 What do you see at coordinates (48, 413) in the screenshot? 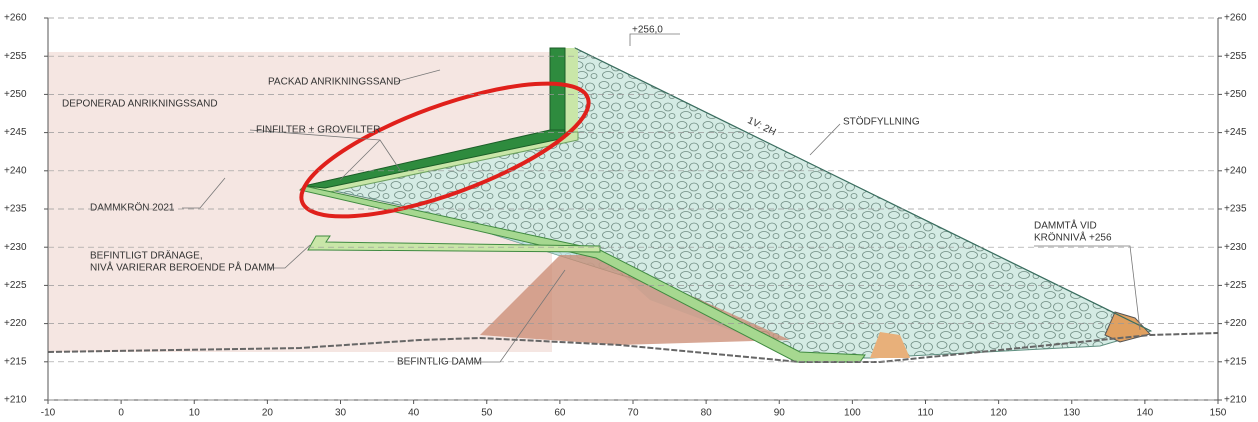
I see `x-tick-label: -10` at bounding box center [48, 413].